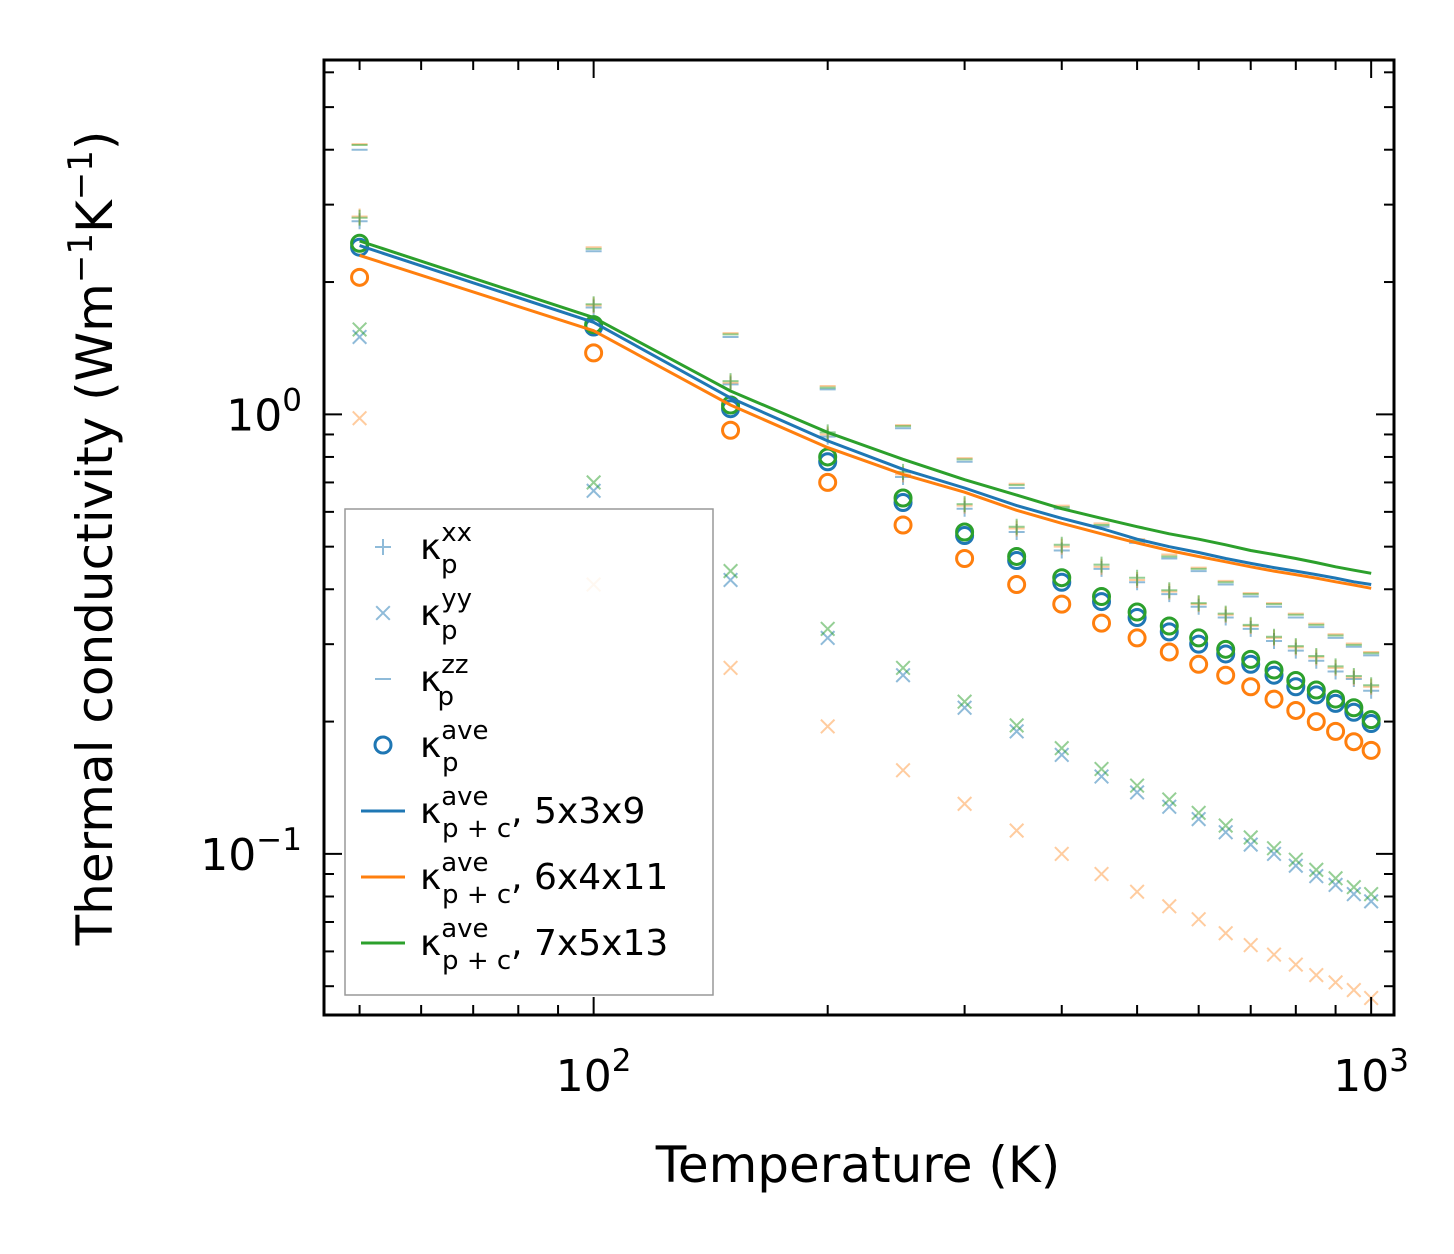  Describe the element at coordinates (1399, 1061) in the screenshot. I see `x-tick-label-exp: 3` at that location.